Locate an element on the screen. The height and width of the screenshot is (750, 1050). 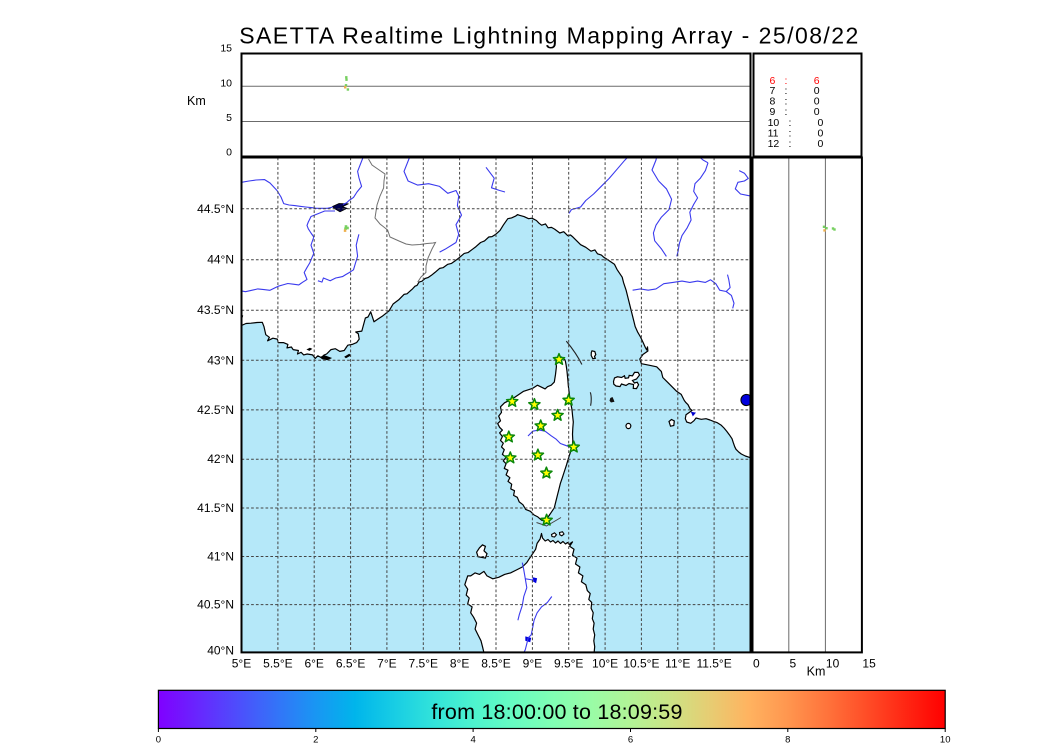
svg-text: 40°N is located at coordinates (220, 651).